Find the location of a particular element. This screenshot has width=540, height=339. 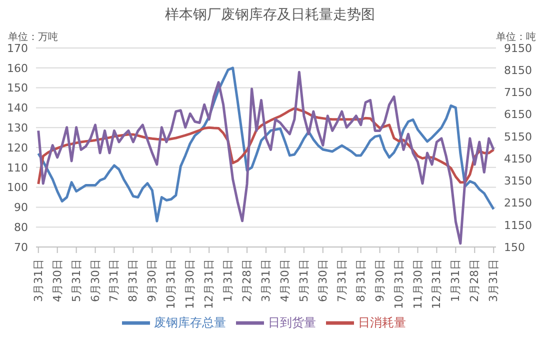

y2-tick-label: 150 is located at coordinates (514, 247).